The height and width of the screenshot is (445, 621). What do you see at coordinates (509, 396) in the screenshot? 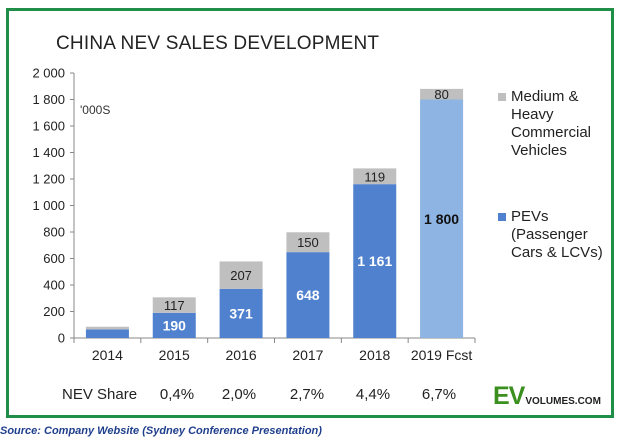
I see `logo-ev-text: EV` at bounding box center [509, 396].